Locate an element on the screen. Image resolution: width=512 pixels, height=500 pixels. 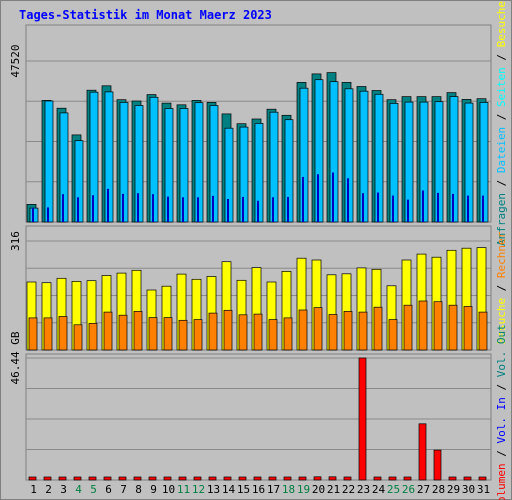
x-tick-label: 4 is located at coordinates (78, 489).